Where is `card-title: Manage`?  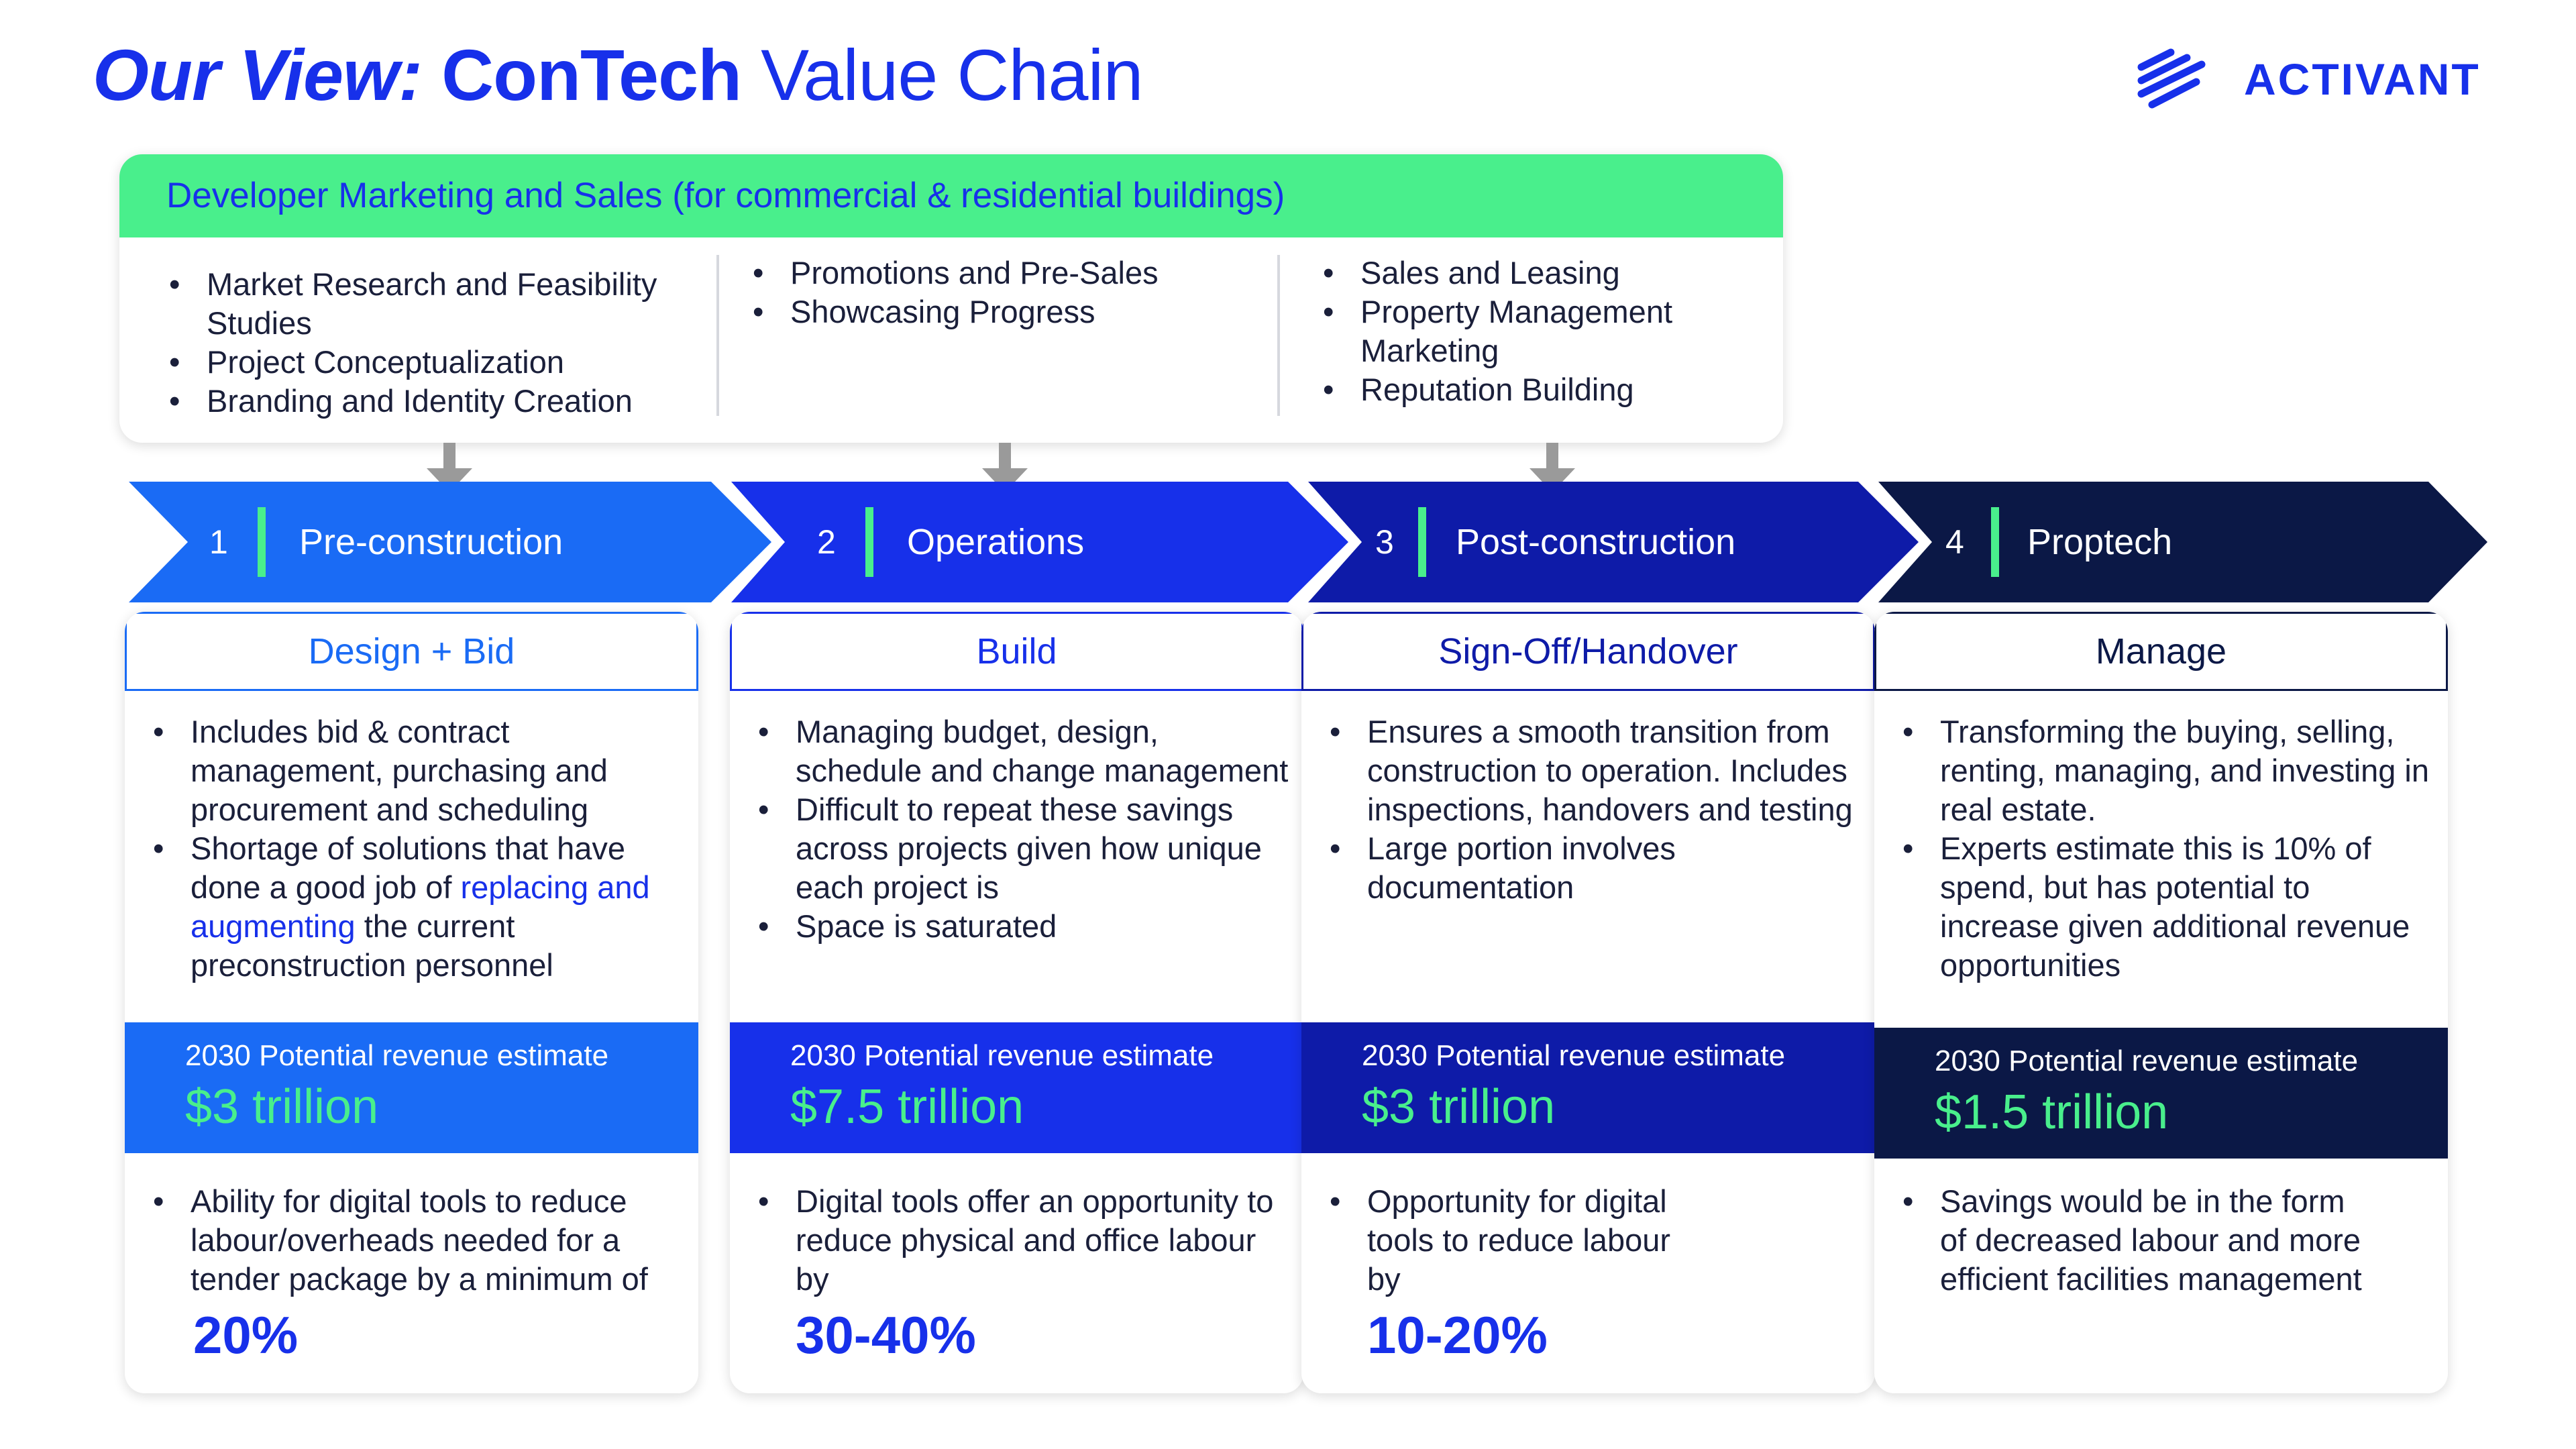 card-title: Manage is located at coordinates (2161, 651).